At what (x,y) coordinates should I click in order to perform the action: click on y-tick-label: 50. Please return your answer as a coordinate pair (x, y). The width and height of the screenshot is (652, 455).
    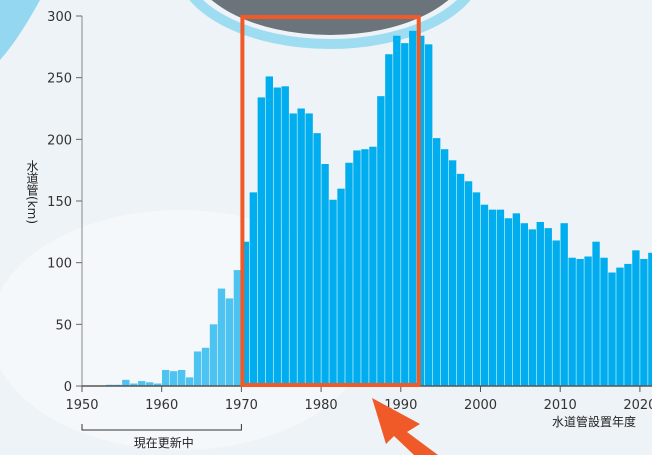
    Looking at the image, I should click on (63, 325).